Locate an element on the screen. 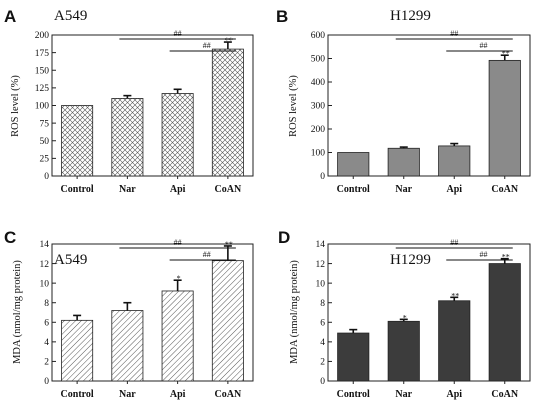 The image size is (550, 416). panel-letter: A is located at coordinates (10, 16).